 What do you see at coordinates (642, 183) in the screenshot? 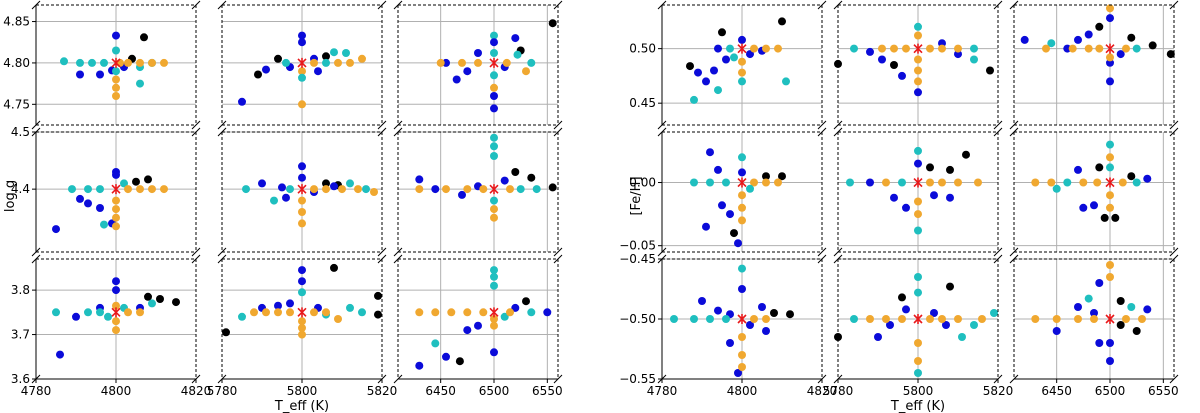
I see `ytick-label: 0.00` at bounding box center [642, 183].